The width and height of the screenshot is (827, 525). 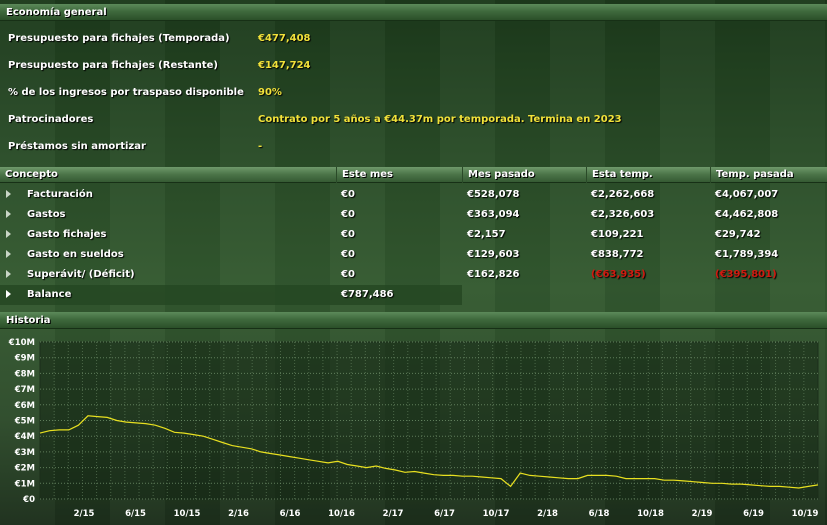 I want to click on y-tick-label: €1M, so click(x=24, y=484).